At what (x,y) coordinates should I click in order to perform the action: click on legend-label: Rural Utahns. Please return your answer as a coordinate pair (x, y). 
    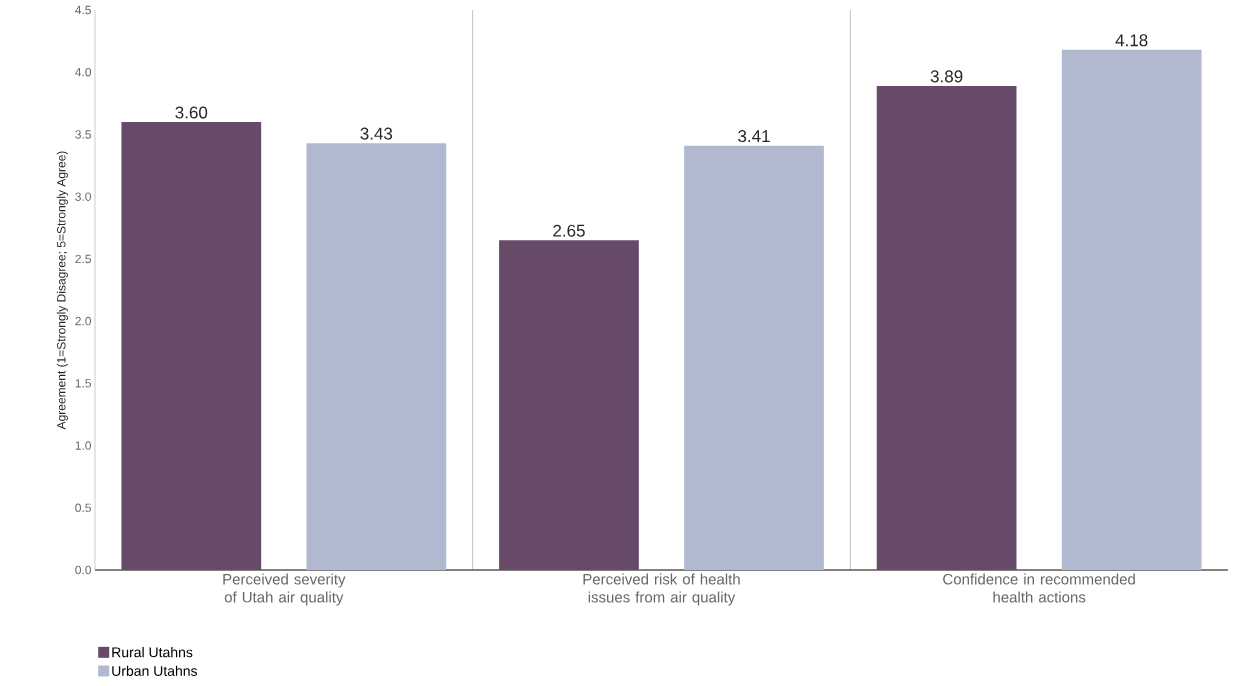
    Looking at the image, I should click on (152, 652).